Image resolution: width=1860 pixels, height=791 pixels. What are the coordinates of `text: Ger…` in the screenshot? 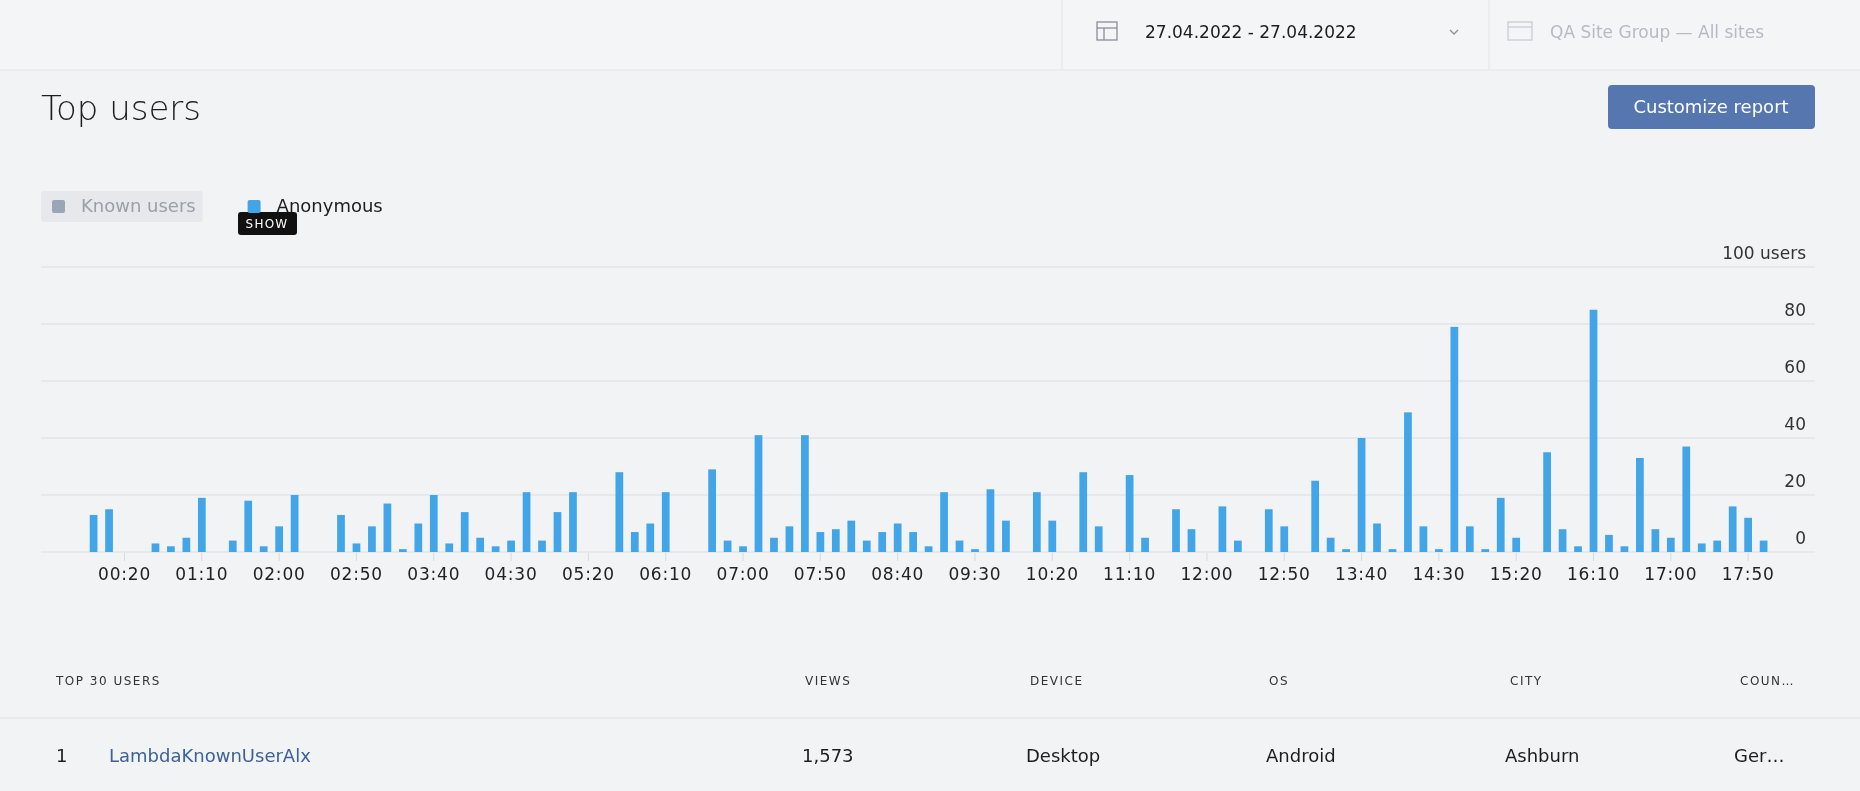 It's located at (1759, 755).